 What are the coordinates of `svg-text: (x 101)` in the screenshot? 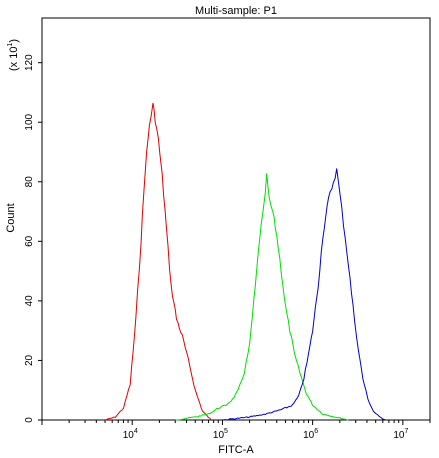 It's located at (13, 55).